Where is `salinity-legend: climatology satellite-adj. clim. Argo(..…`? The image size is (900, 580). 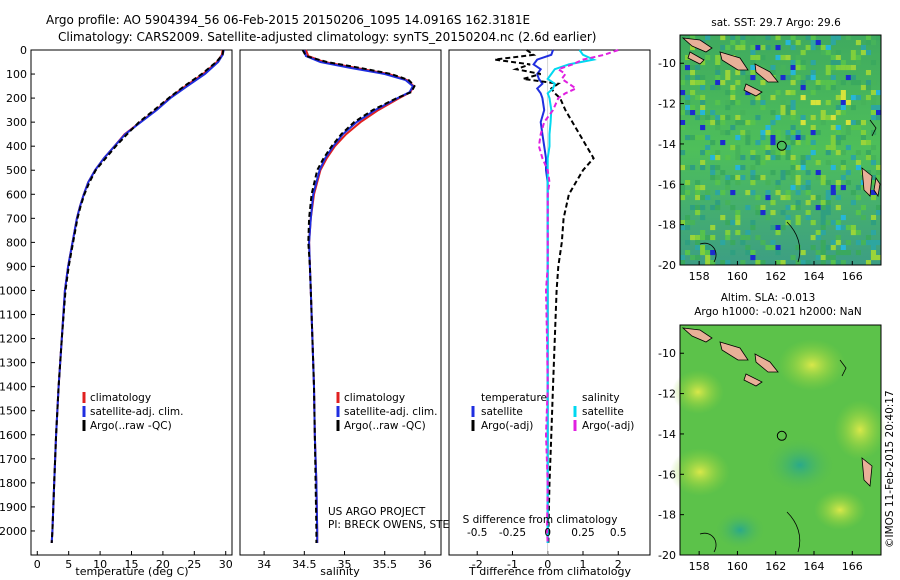
salinity-legend: climatology satellite-adj. clim. Argo(..… is located at coordinates (386, 412).